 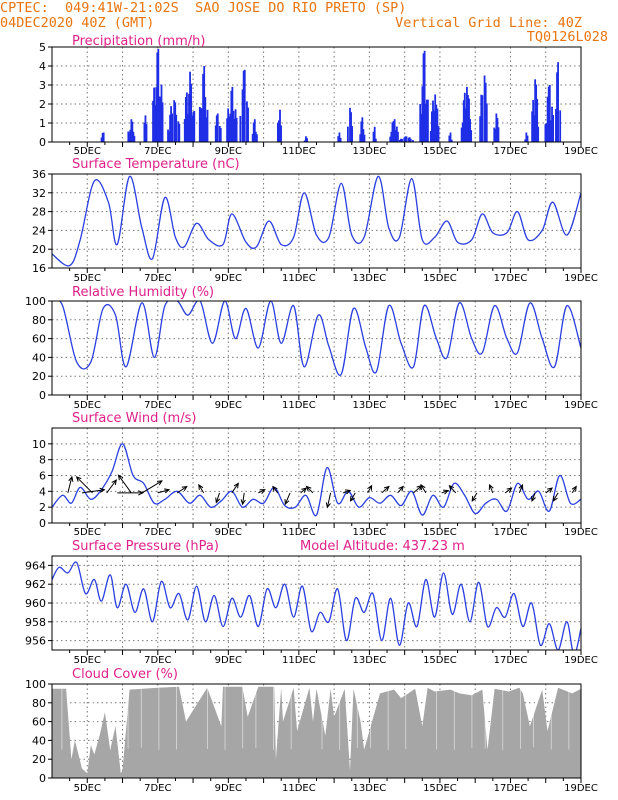 What do you see at coordinates (39, 230) in the screenshot?
I see `y-tick-label: 24` at bounding box center [39, 230].